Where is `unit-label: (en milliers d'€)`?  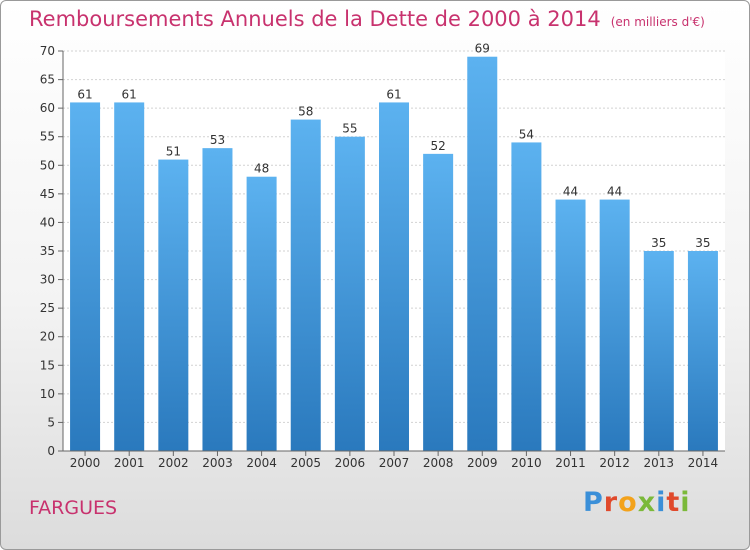
unit-label: (en milliers d'€) is located at coordinates (657, 22).